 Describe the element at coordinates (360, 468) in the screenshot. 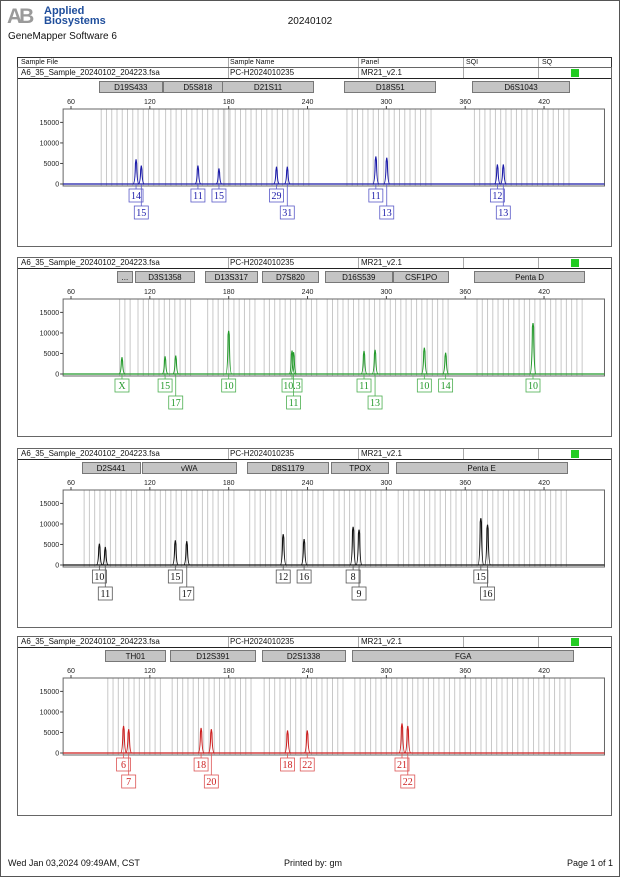

I see `marker-tpox: TPOX` at that location.